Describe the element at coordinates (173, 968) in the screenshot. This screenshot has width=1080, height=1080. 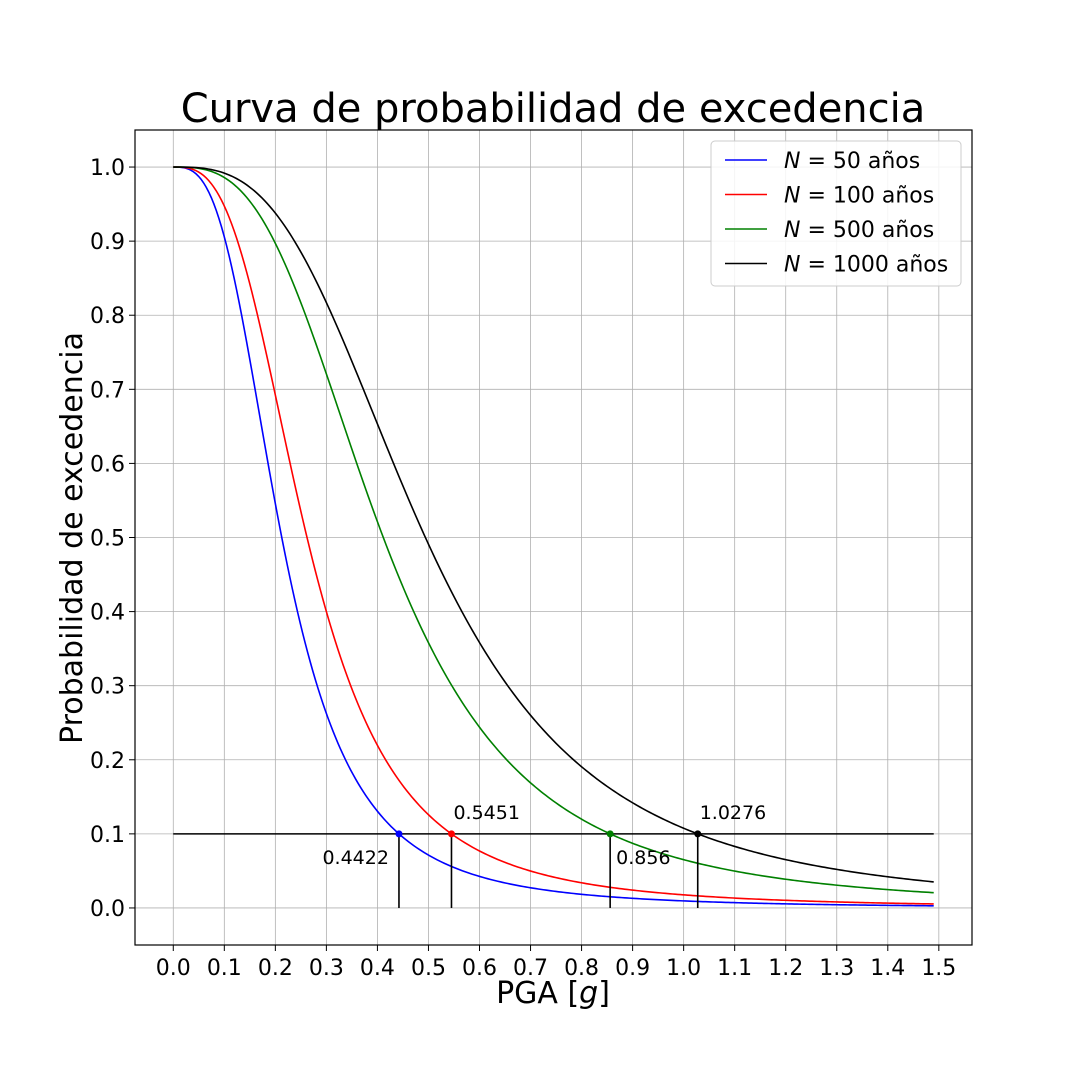
I see `x-tick-label: 0.0` at that location.